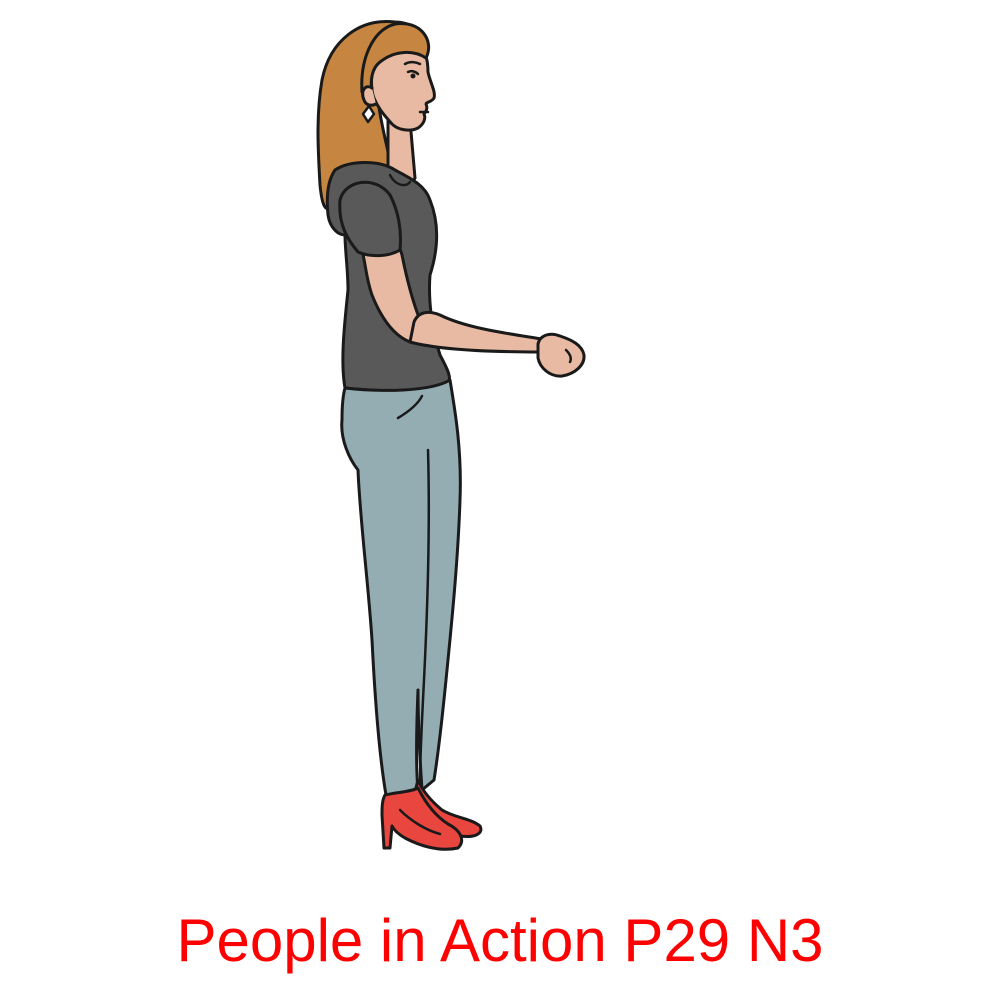  What do you see at coordinates (368, 114) in the screenshot?
I see `earring-icon` at bounding box center [368, 114].